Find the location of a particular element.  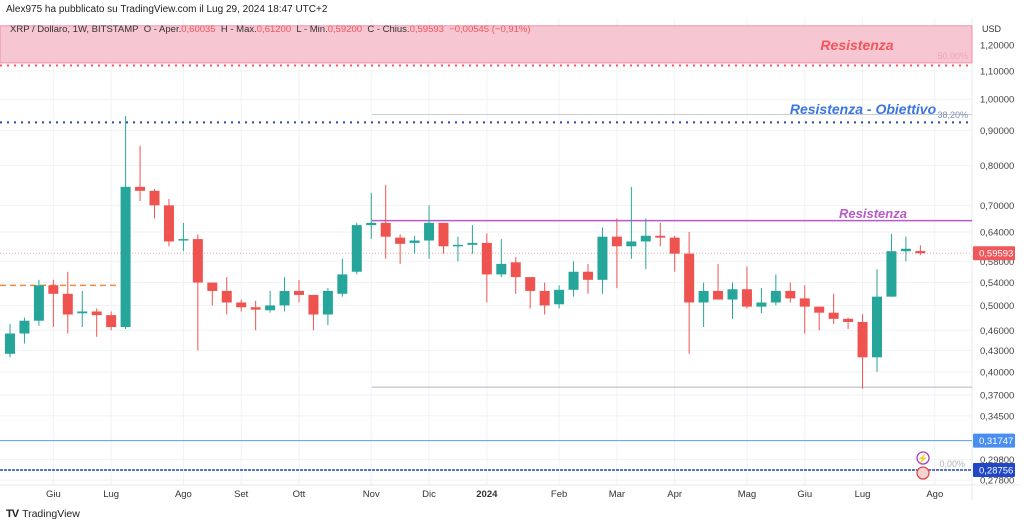

y-tick-label: 1,00000 is located at coordinates (997, 100).